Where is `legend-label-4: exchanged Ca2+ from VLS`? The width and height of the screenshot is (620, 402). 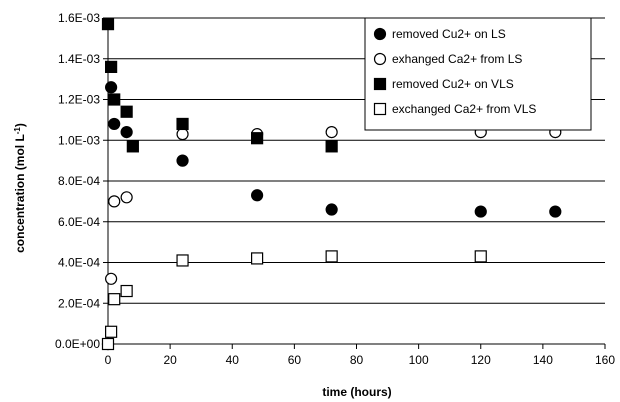
legend-label-4: exchanged Ca2+ from VLS is located at coordinates (464, 109).